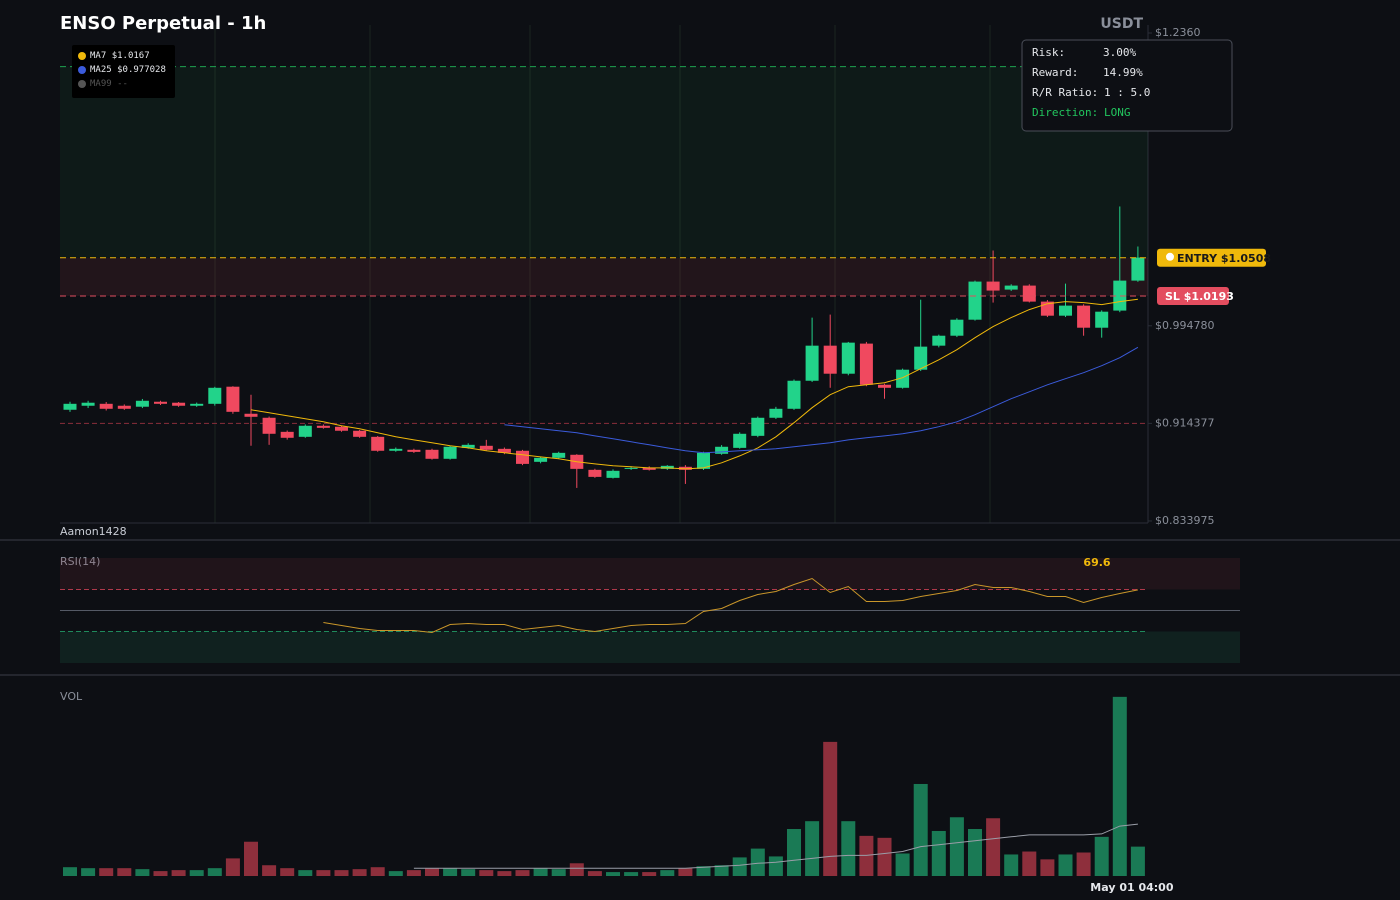 The image size is (1400, 900). I want to click on legend-value: $0.977028, so click(141, 70).